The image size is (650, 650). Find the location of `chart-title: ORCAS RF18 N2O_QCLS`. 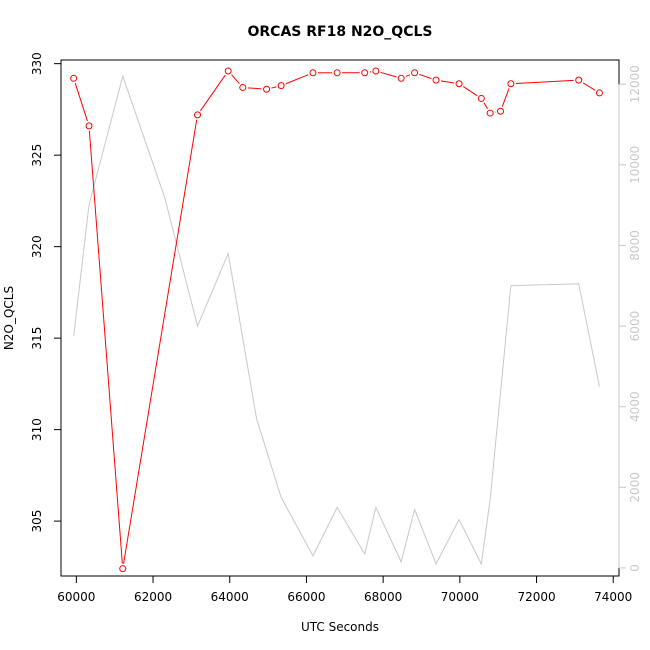

chart-title: ORCAS RF18 N2O_QCLS is located at coordinates (340, 32).